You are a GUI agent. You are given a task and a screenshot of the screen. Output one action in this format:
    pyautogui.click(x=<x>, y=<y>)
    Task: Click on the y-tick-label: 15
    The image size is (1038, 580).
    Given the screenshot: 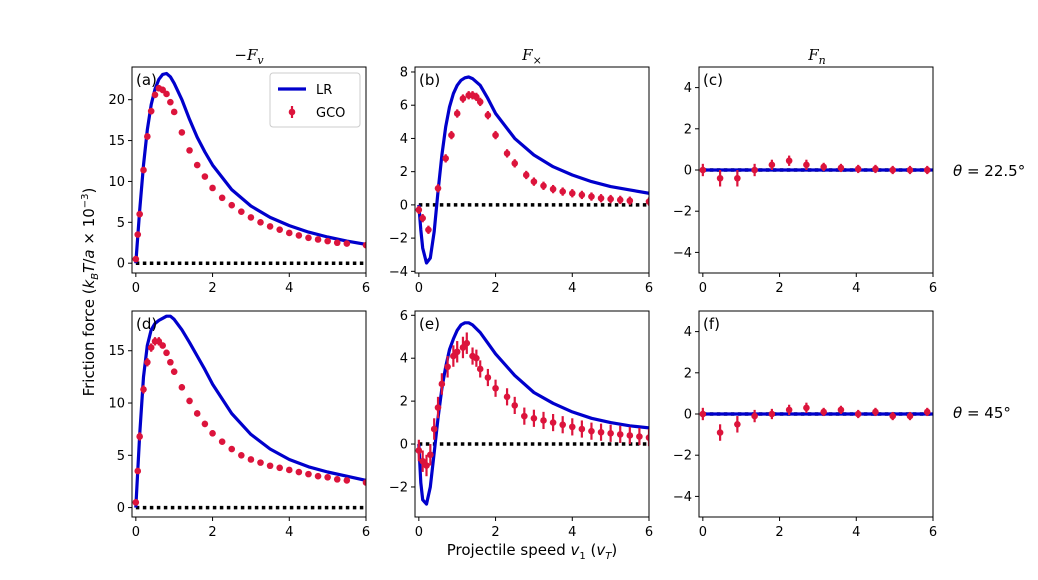 What is the action you would take?
    pyautogui.click(x=116, y=141)
    